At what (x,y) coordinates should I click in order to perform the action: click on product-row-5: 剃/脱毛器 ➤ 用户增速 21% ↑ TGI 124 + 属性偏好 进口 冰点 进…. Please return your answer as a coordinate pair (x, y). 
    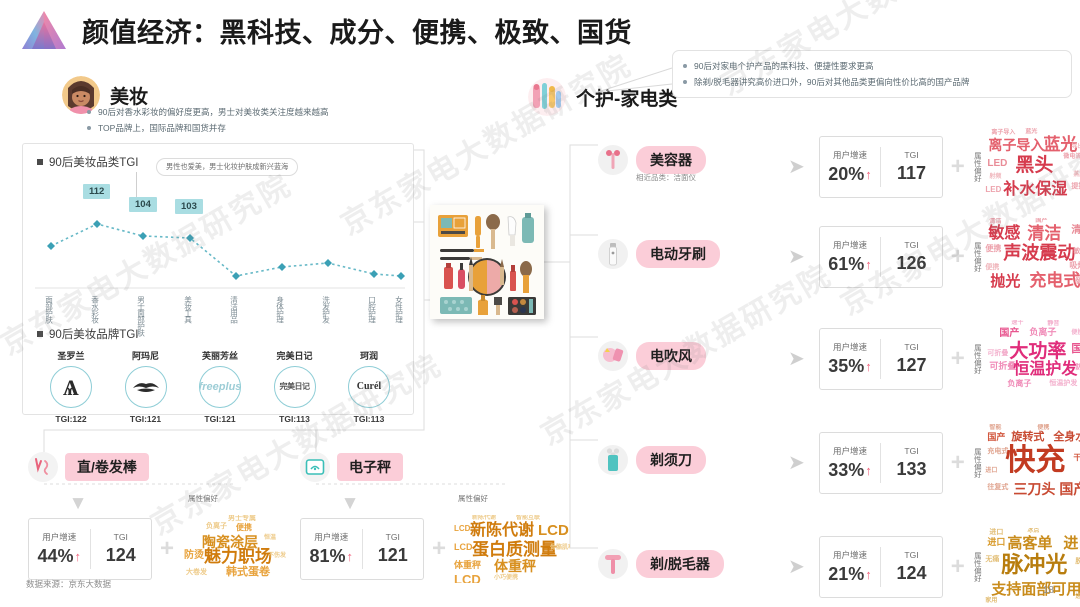
    Looking at the image, I should click on (839, 567).